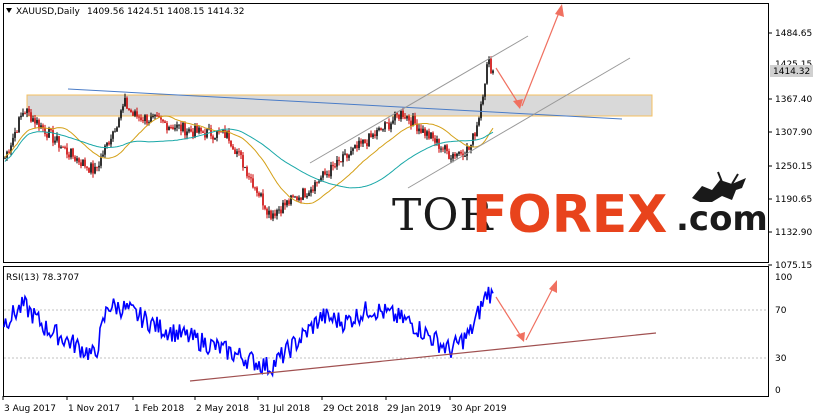 This screenshot has height=419, width=815. Describe the element at coordinates (351, 409) in the screenshot. I see `x-tick-label: 29 Oct 2018` at that location.